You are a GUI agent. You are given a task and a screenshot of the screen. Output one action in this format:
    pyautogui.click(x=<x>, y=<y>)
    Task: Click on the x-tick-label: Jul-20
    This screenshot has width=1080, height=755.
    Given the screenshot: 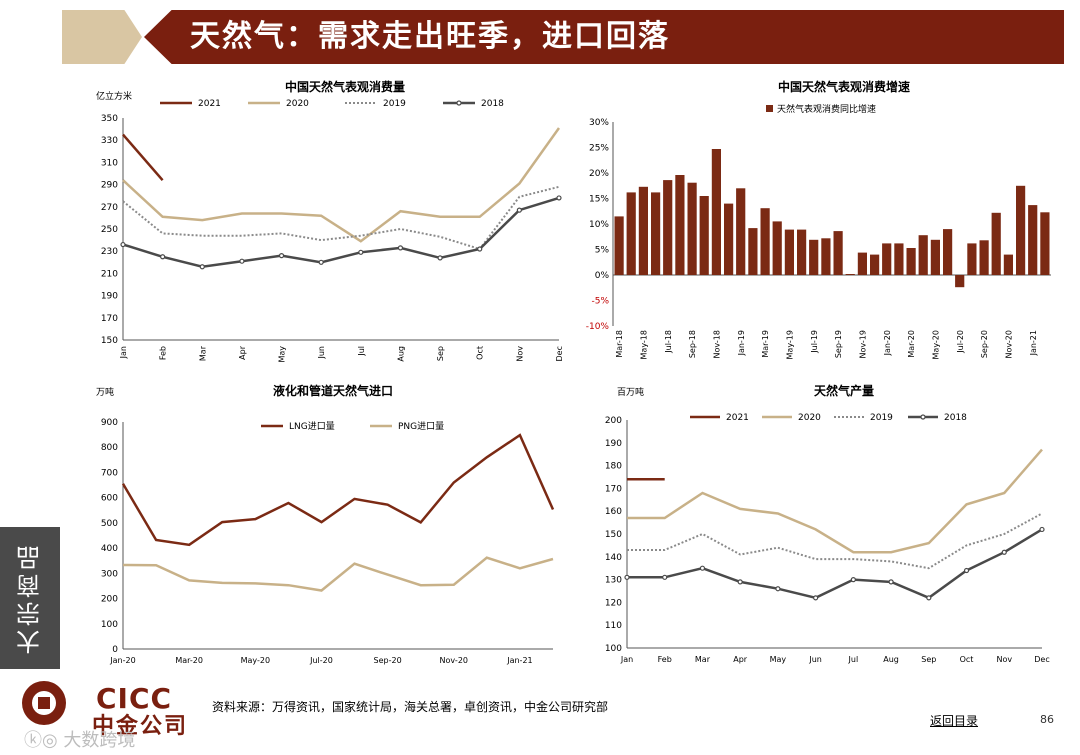 What is the action you would take?
    pyautogui.click(x=960, y=342)
    